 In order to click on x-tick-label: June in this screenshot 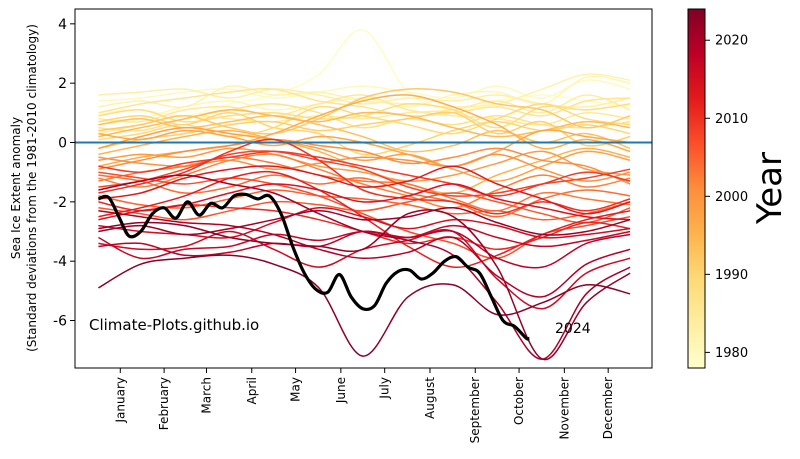, I will do `click(341, 390)`.